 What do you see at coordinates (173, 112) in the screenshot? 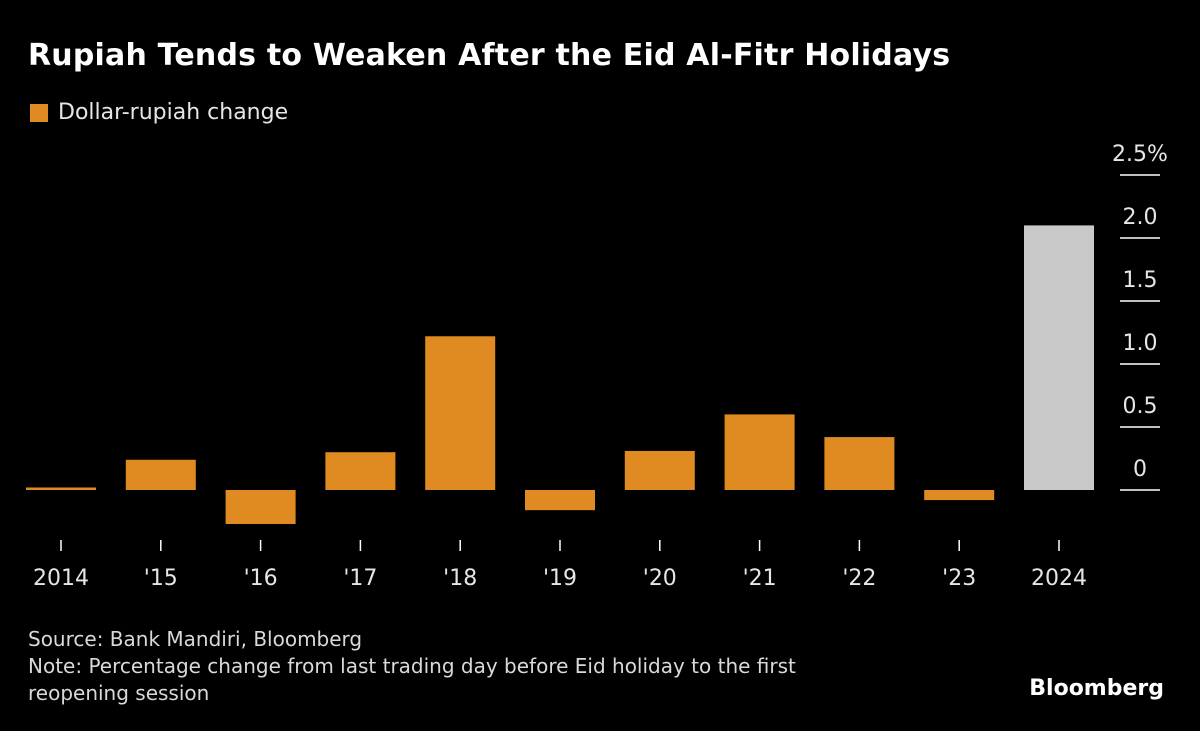
I see `legend-label: Dollar-rupiah change` at bounding box center [173, 112].